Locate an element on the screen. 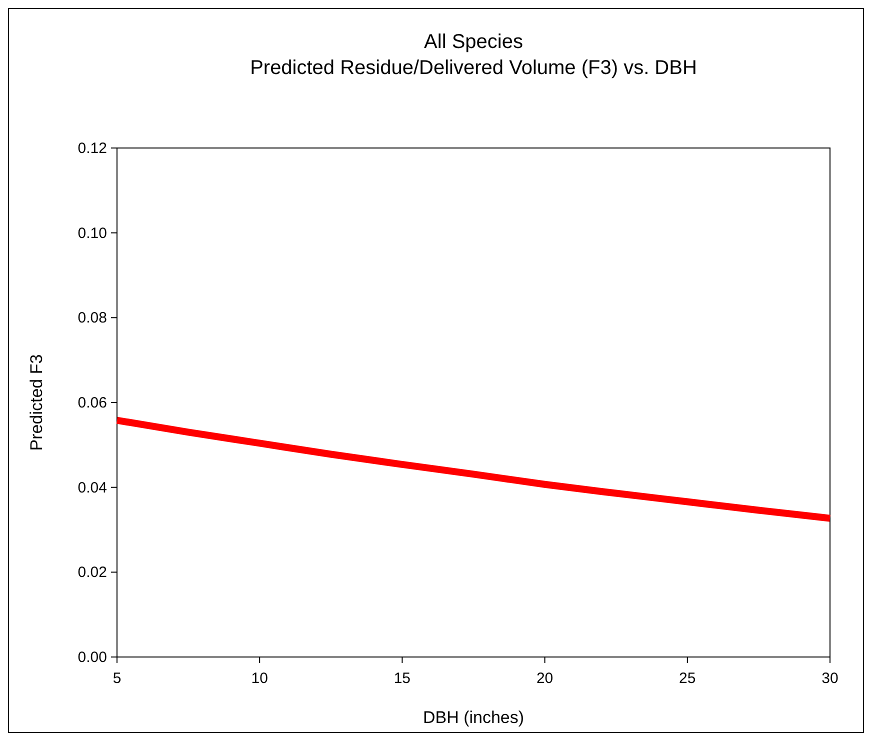 The image size is (872, 741). y-tick-label: 0.06 is located at coordinates (92, 403).